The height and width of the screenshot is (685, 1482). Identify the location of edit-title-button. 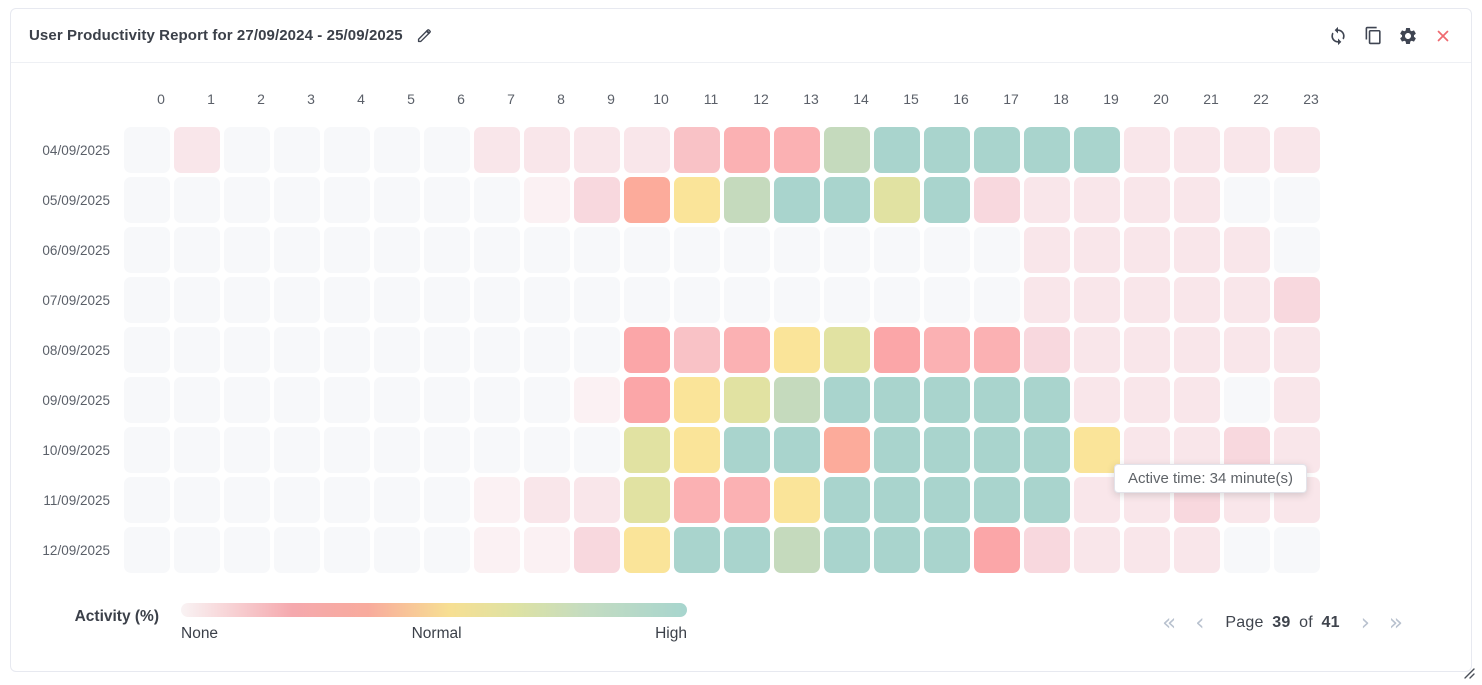
(425, 36).